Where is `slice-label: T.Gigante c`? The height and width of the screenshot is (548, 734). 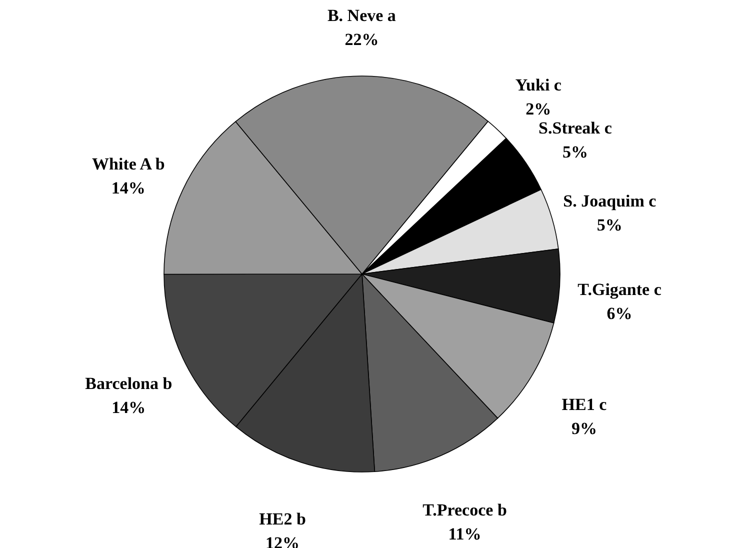
slice-label: T.Gigante c is located at coordinates (620, 289).